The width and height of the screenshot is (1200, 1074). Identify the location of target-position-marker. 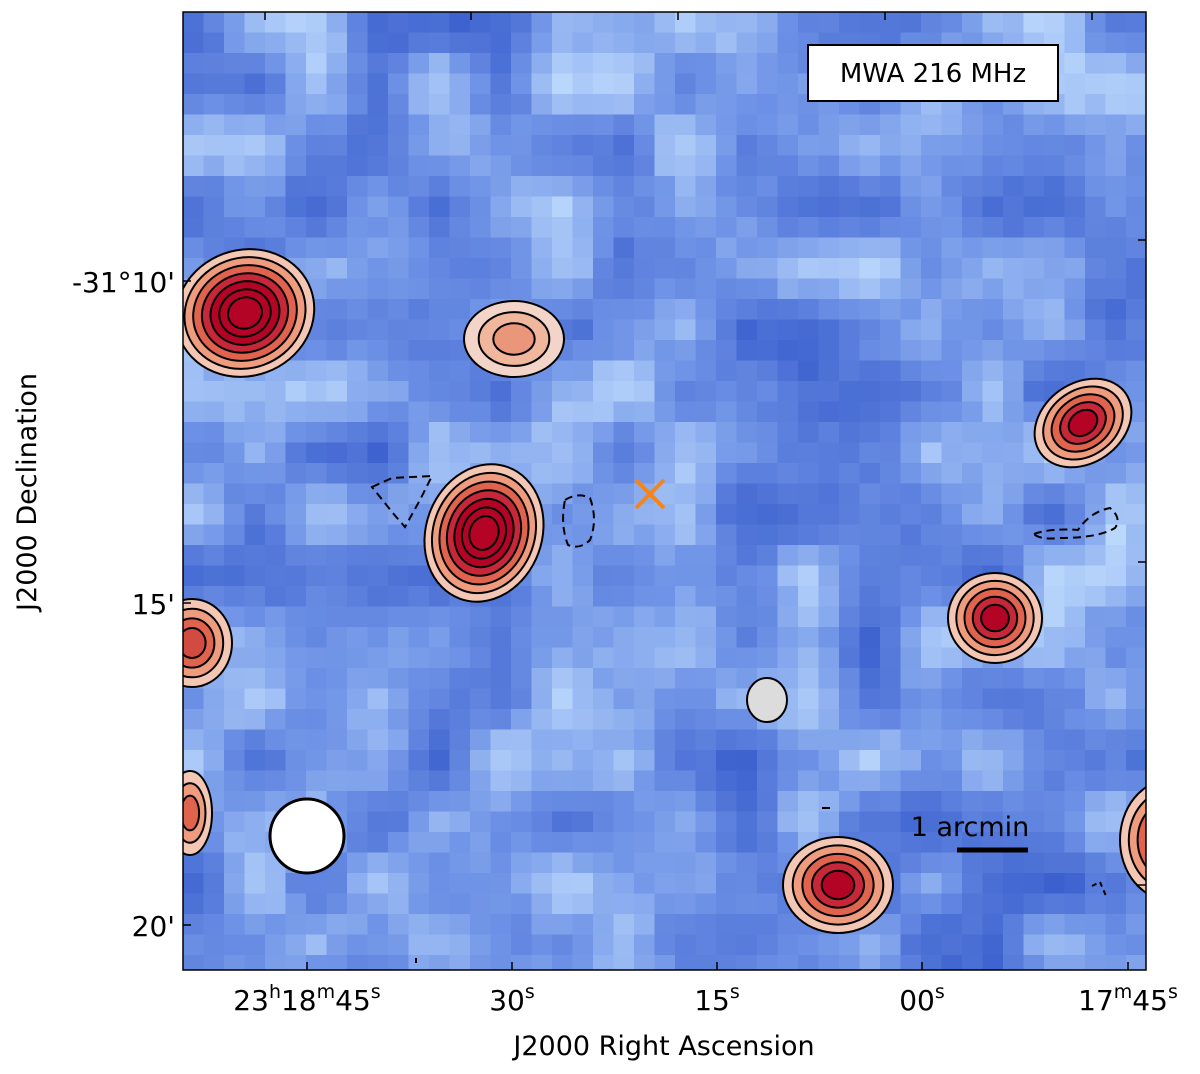
(650, 494).